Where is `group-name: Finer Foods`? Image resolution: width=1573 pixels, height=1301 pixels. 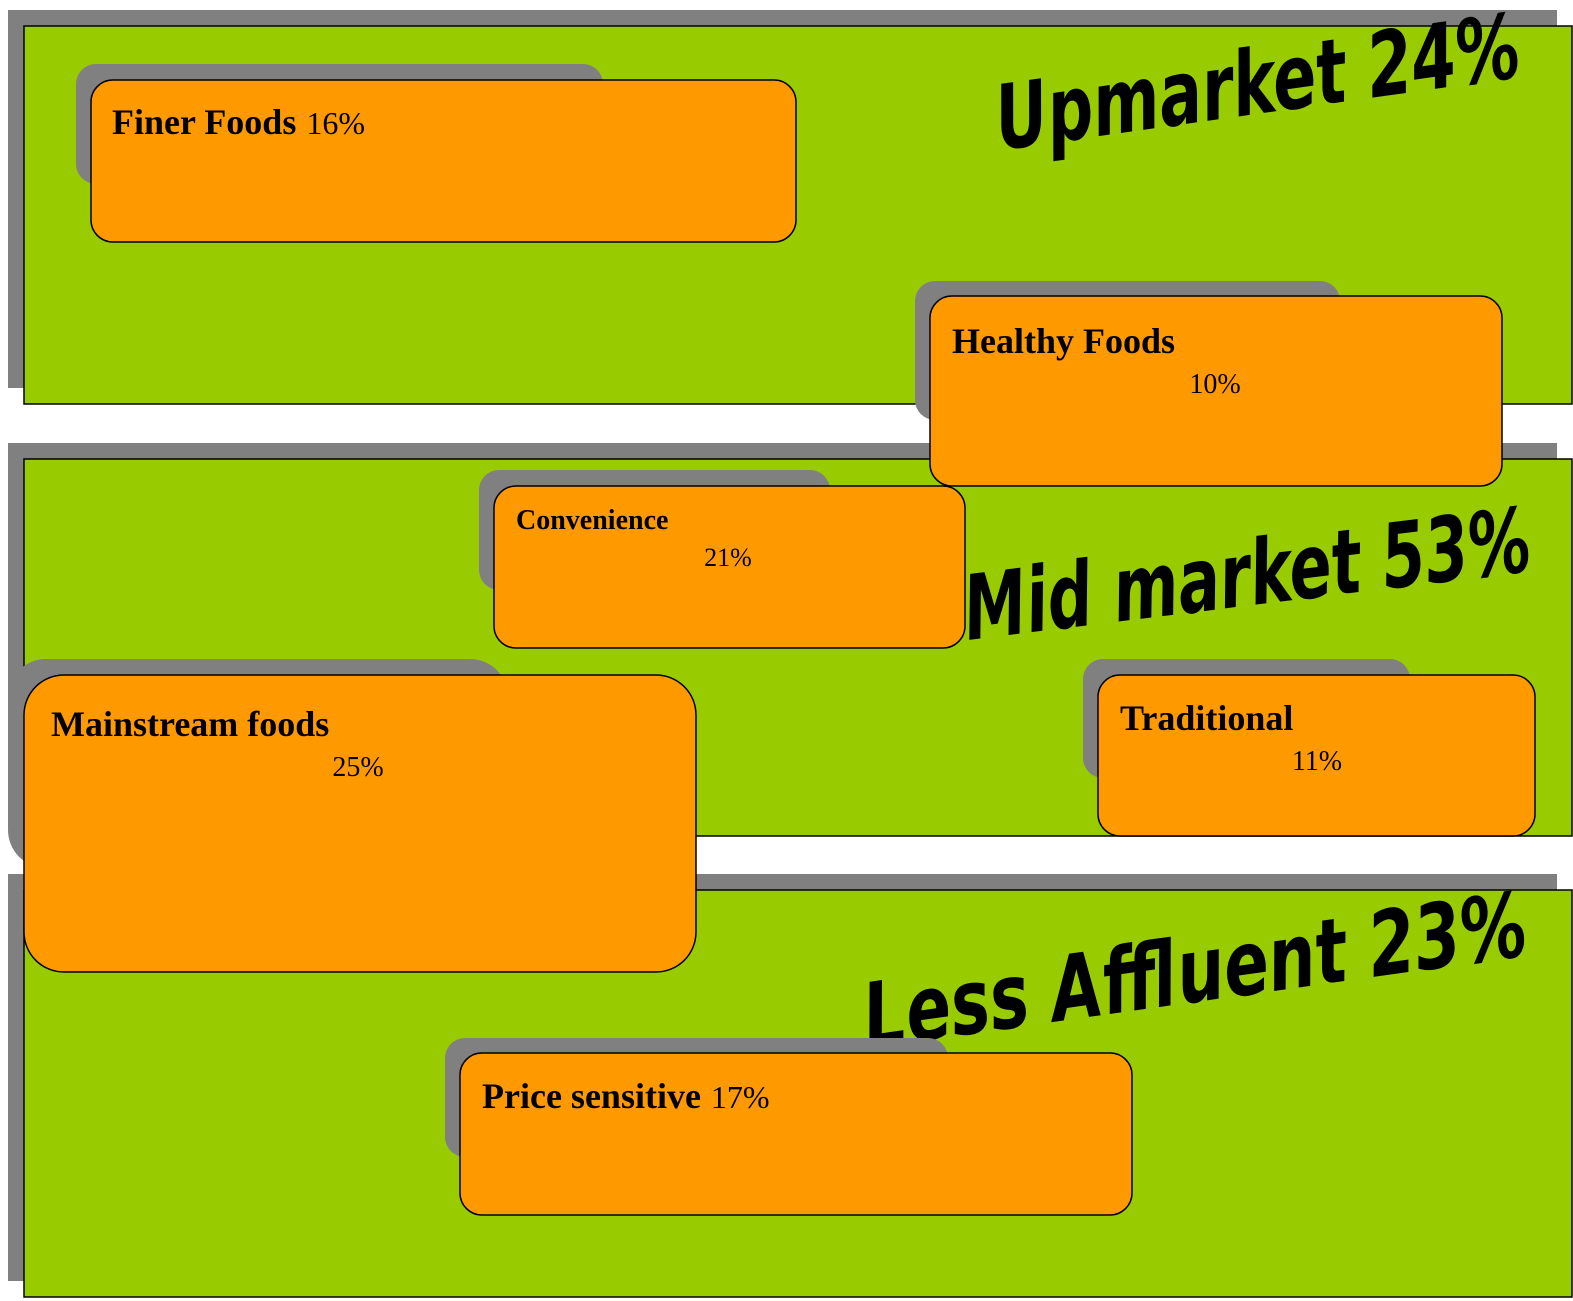 group-name: Finer Foods is located at coordinates (204, 122).